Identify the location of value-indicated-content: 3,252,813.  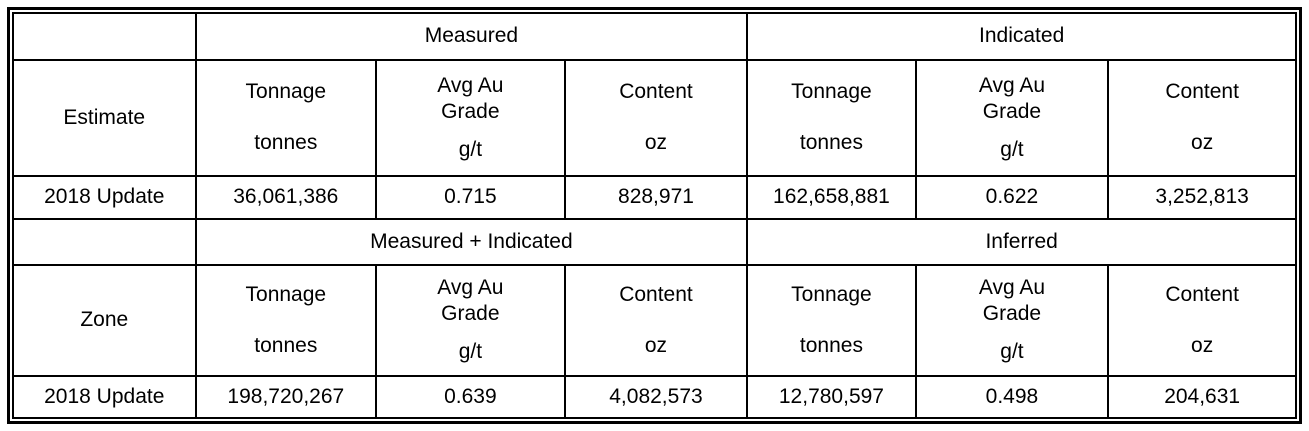
(1202, 197).